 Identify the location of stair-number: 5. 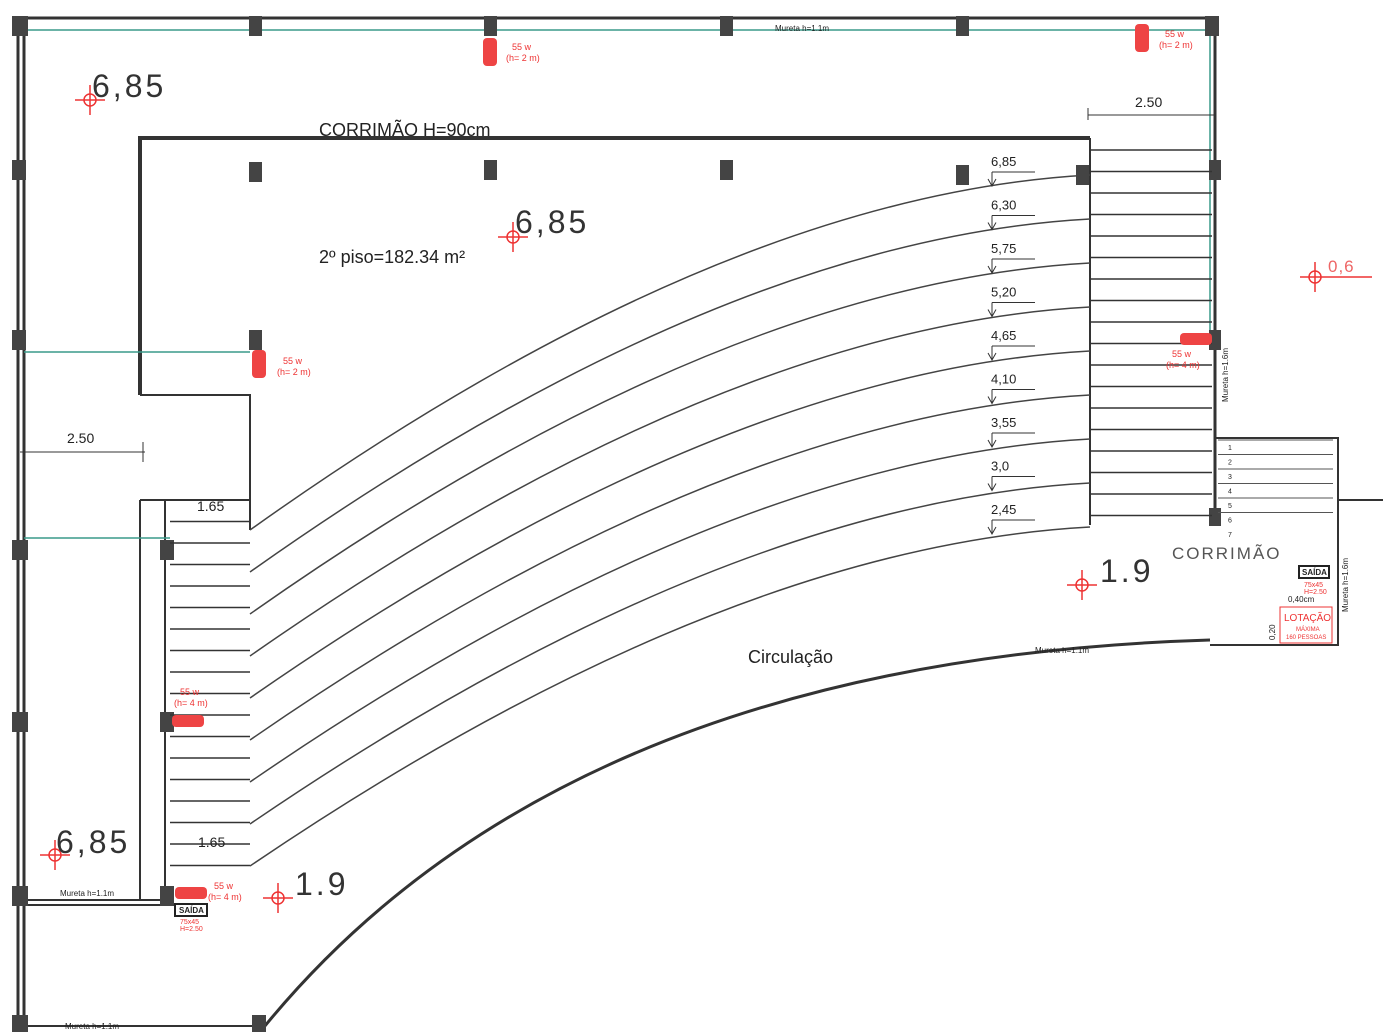
(1230, 506).